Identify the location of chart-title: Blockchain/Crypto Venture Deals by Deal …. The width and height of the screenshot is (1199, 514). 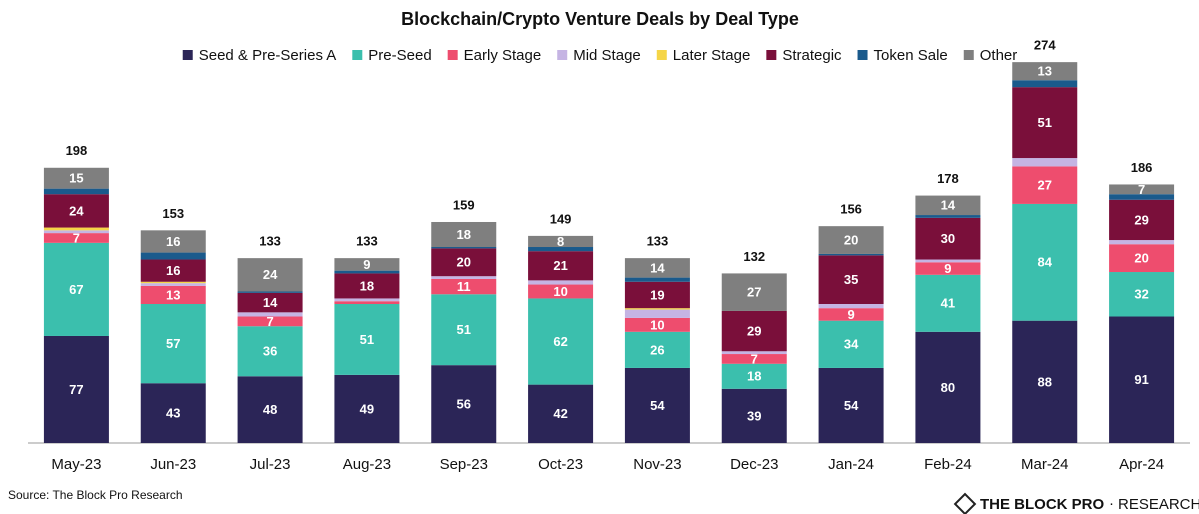
(600, 19).